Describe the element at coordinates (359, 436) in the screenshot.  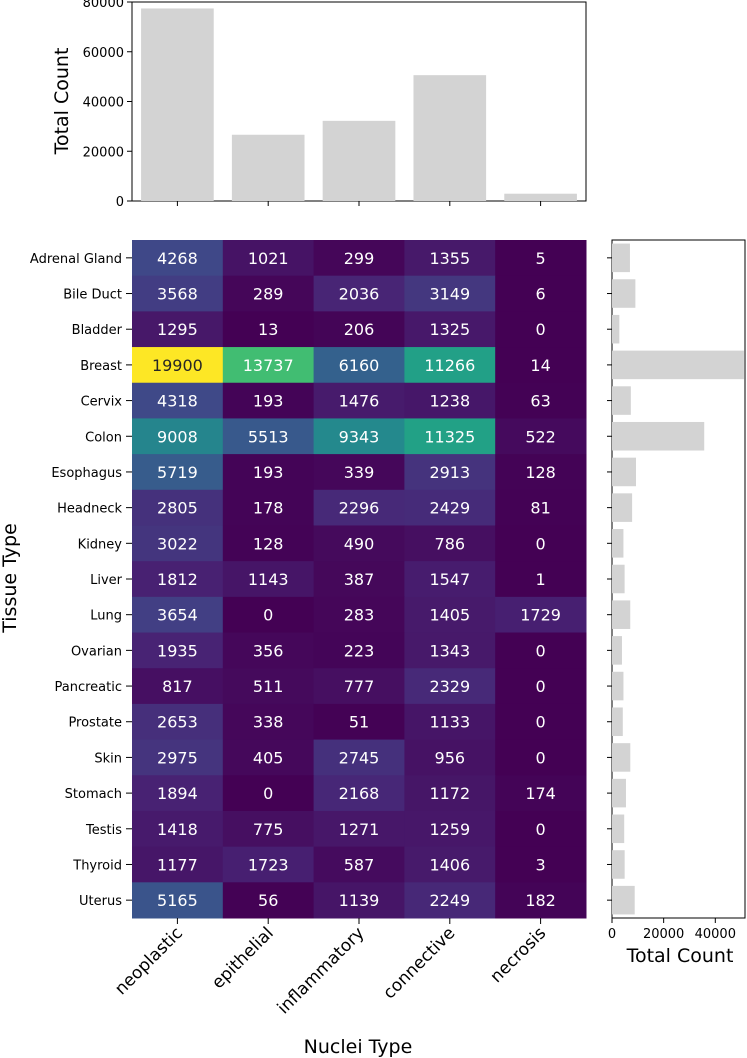
I see `heatmap-cell-label: 9343` at that location.